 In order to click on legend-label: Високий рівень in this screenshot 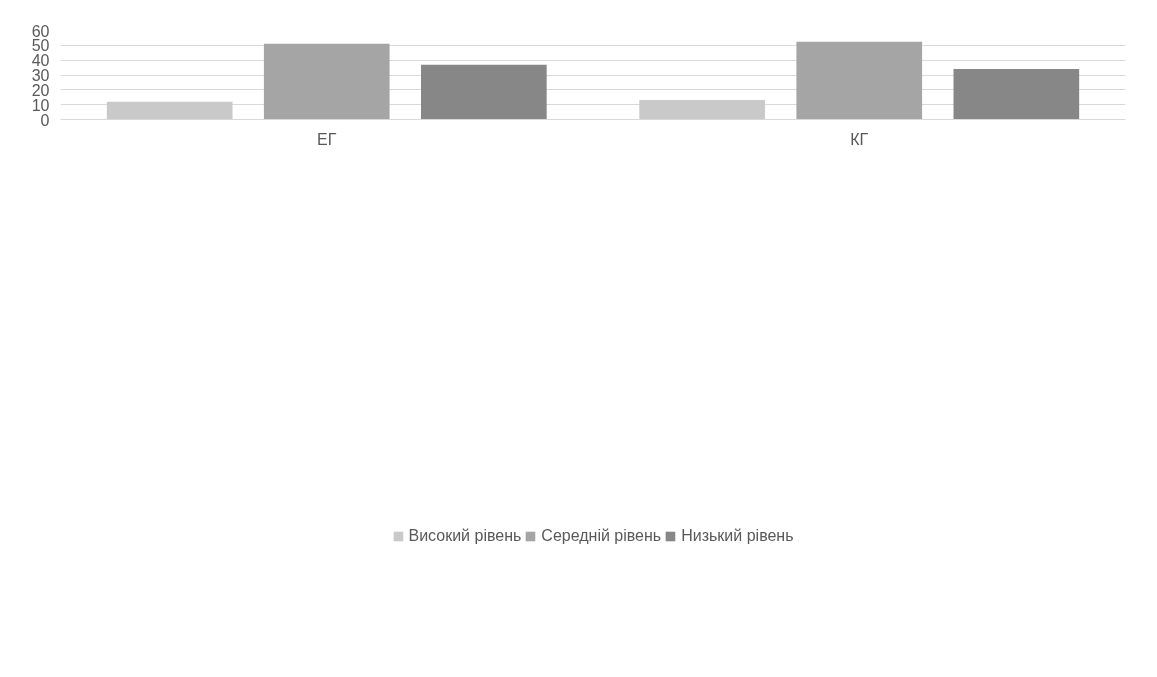, I will do `click(465, 535)`.